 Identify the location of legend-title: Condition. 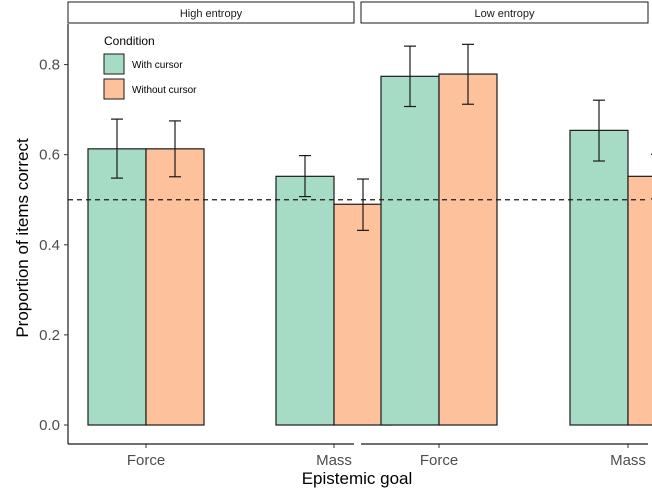
(129, 41).